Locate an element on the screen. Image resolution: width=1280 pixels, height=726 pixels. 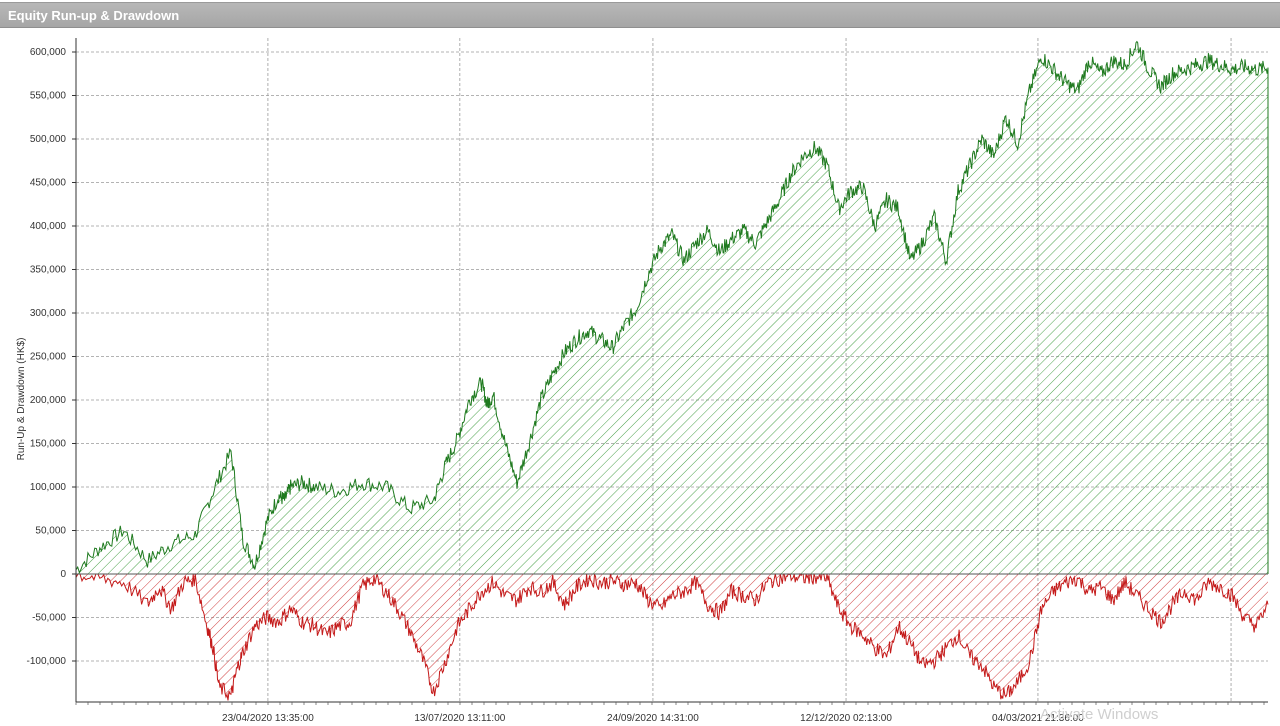
y-tick-label: 600,000 is located at coordinates (48, 52).